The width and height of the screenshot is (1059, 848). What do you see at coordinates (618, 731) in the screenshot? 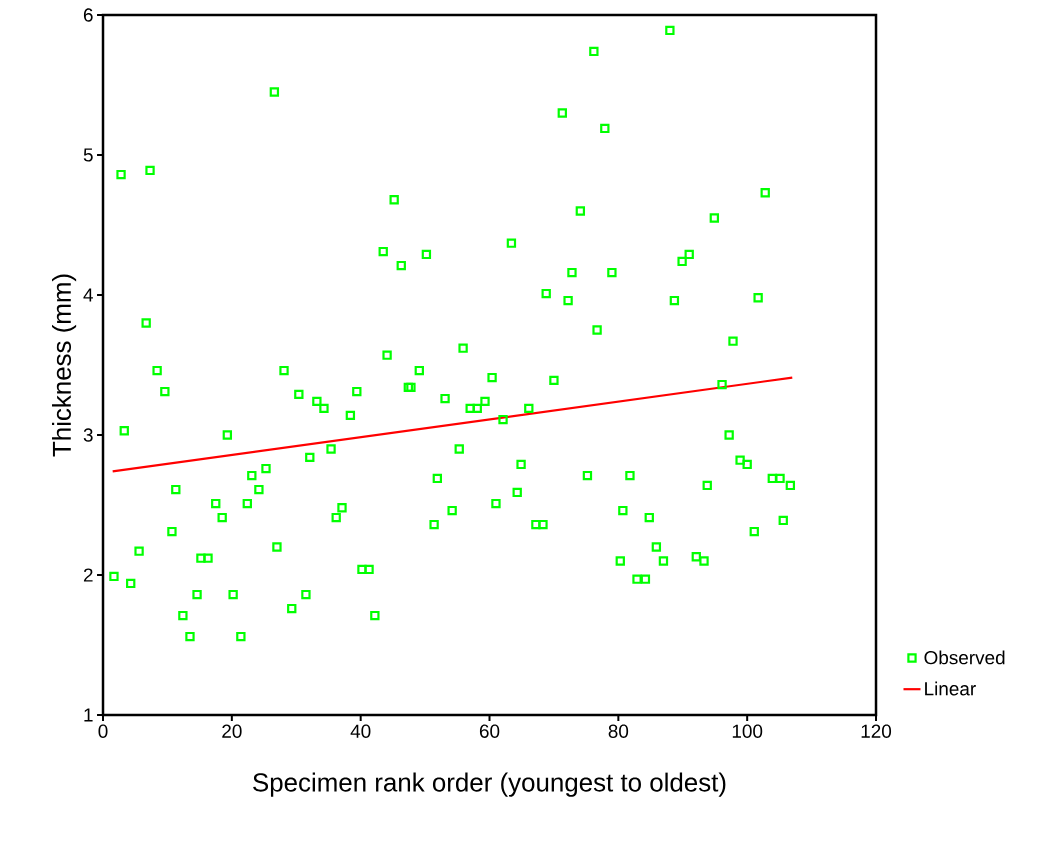
I see `x-tick-label: 80` at bounding box center [618, 731].